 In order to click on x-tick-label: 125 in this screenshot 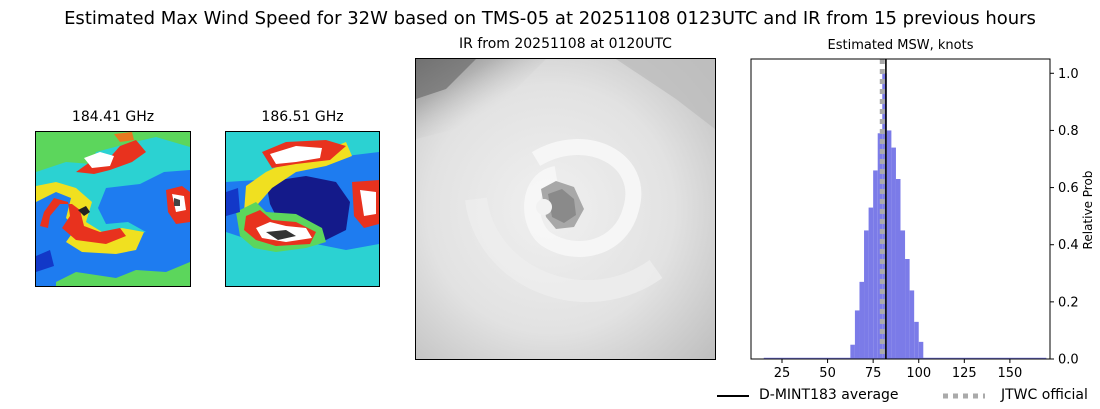, I will do `click(964, 373)`.